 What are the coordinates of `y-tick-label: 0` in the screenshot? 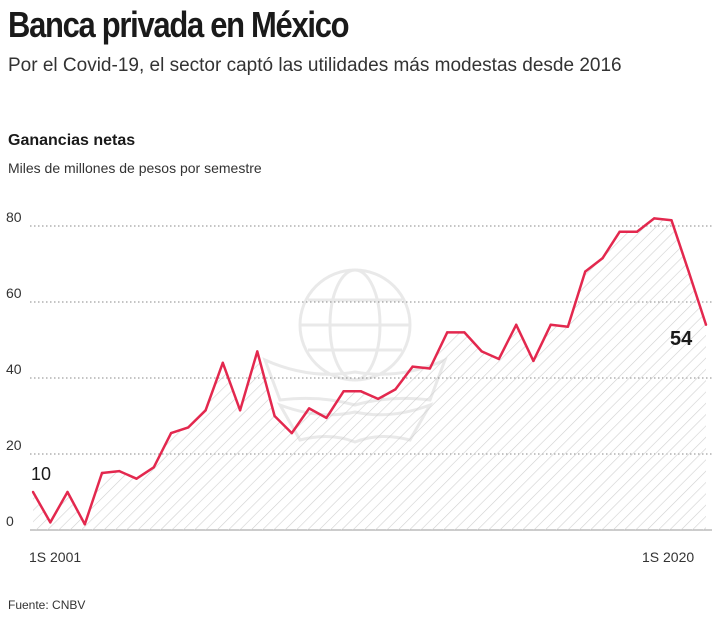 It's located at (10, 521).